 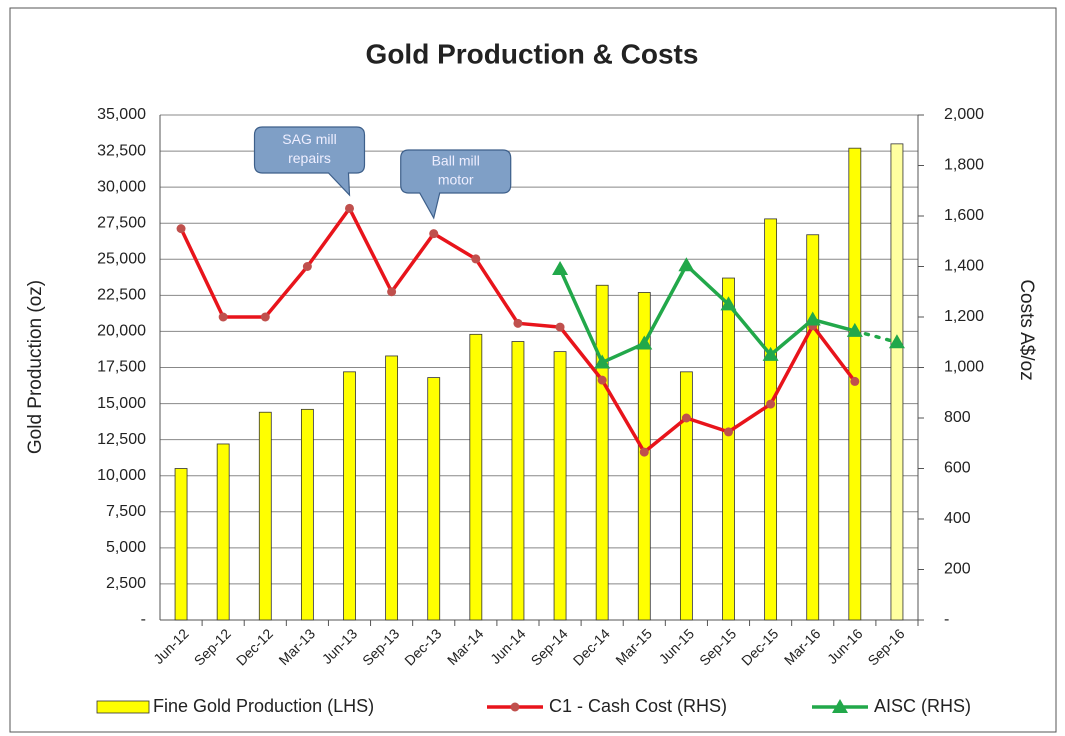 What do you see at coordinates (638, 706) in the screenshot?
I see `legend-label: C1 - Cash Cost (RHS)` at bounding box center [638, 706].